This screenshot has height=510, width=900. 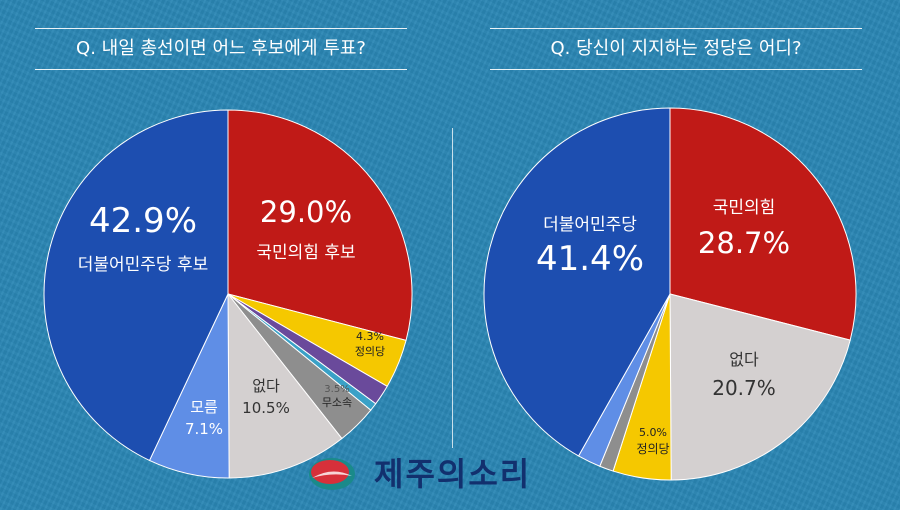 What do you see at coordinates (744, 208) in the screenshot?
I see `slice-name-label: 국민의힘` at bounding box center [744, 208].